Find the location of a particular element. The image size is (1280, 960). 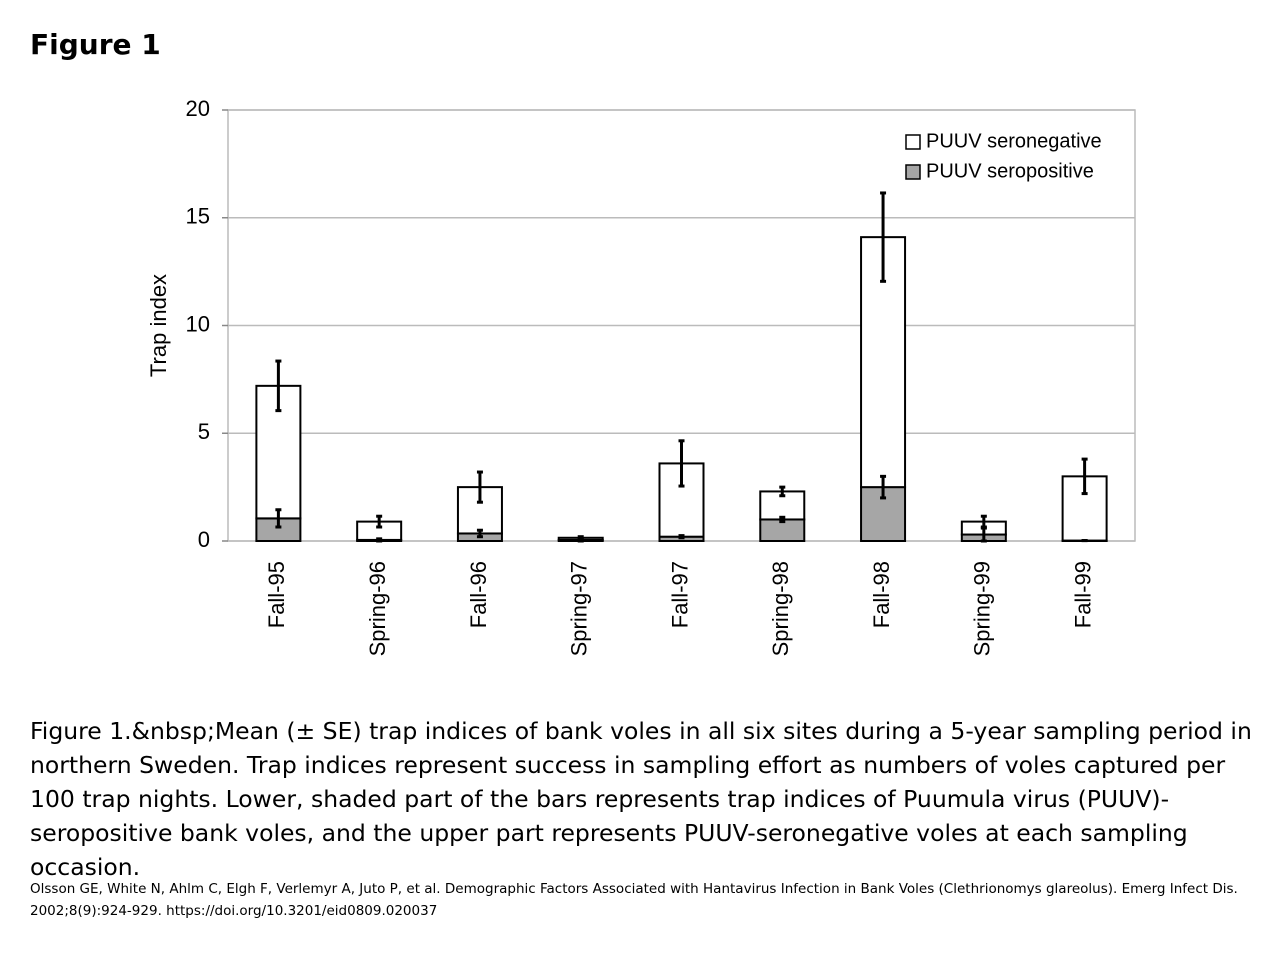

x-tick-label: Spring-97 is located at coordinates (579, 608).